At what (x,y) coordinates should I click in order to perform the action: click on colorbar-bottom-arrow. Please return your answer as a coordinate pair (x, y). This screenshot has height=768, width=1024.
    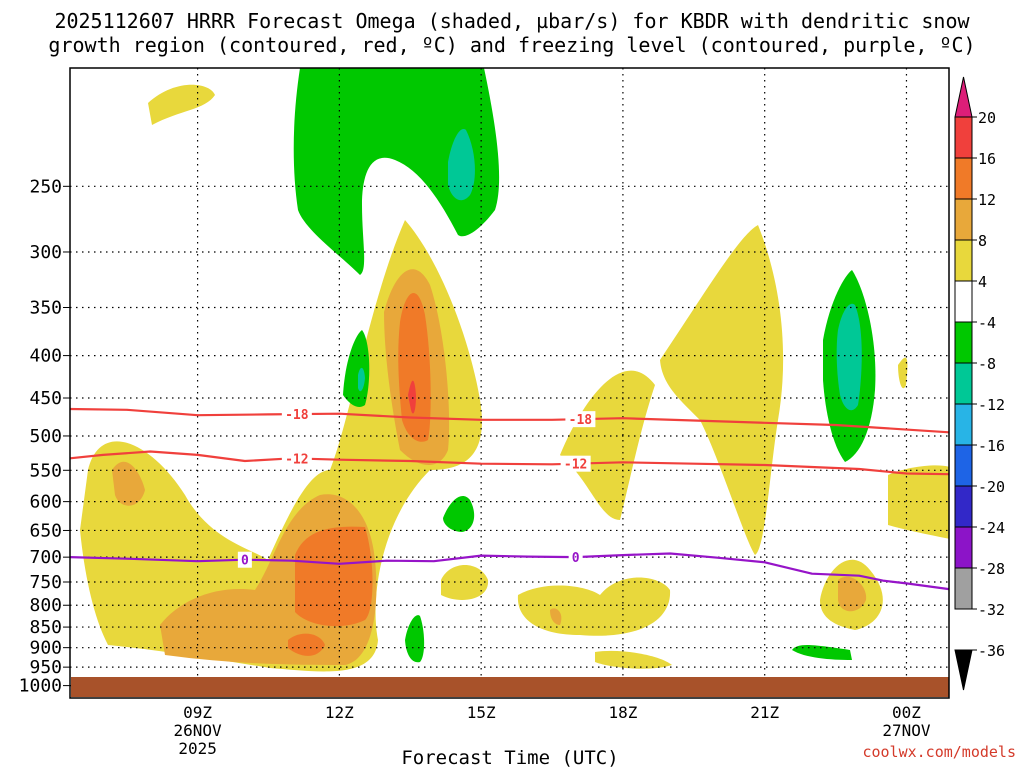
    Looking at the image, I should click on (963, 670).